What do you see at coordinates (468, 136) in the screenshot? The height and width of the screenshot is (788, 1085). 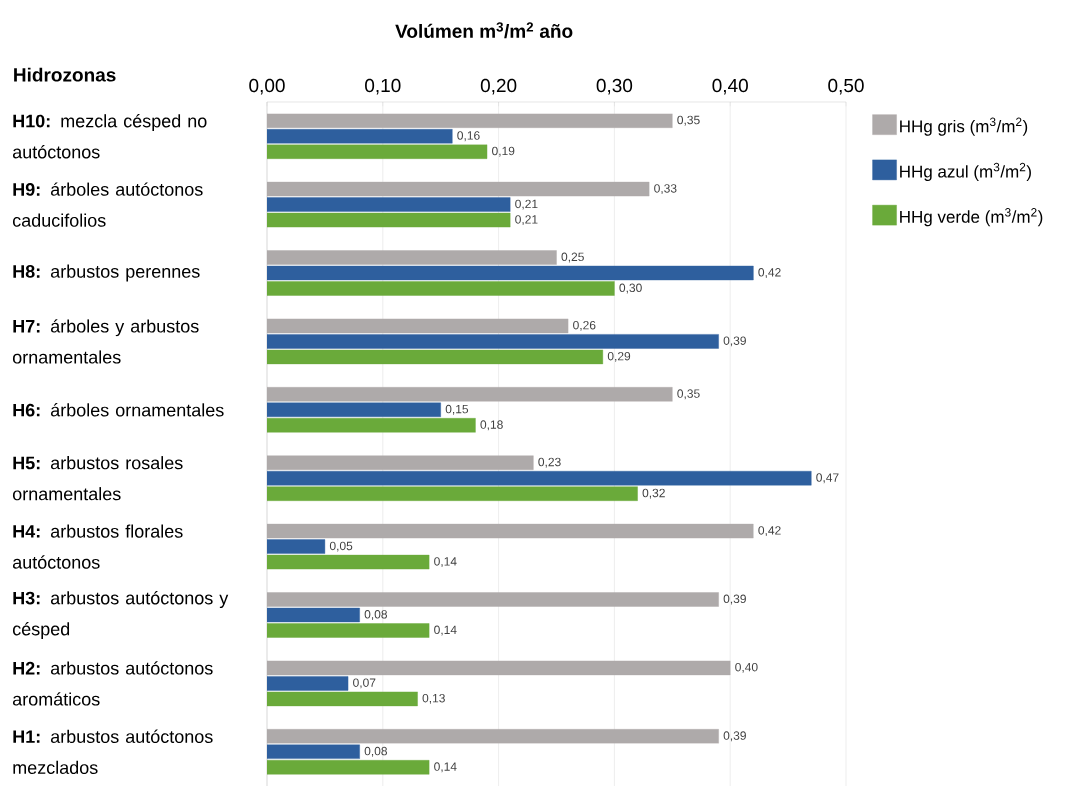 I see `data-label: 0,16` at bounding box center [468, 136].